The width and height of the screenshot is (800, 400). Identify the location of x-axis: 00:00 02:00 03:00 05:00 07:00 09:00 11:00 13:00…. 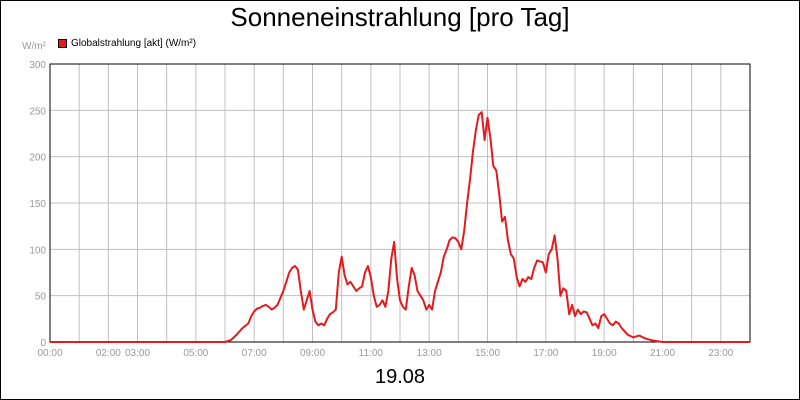
(385, 353).